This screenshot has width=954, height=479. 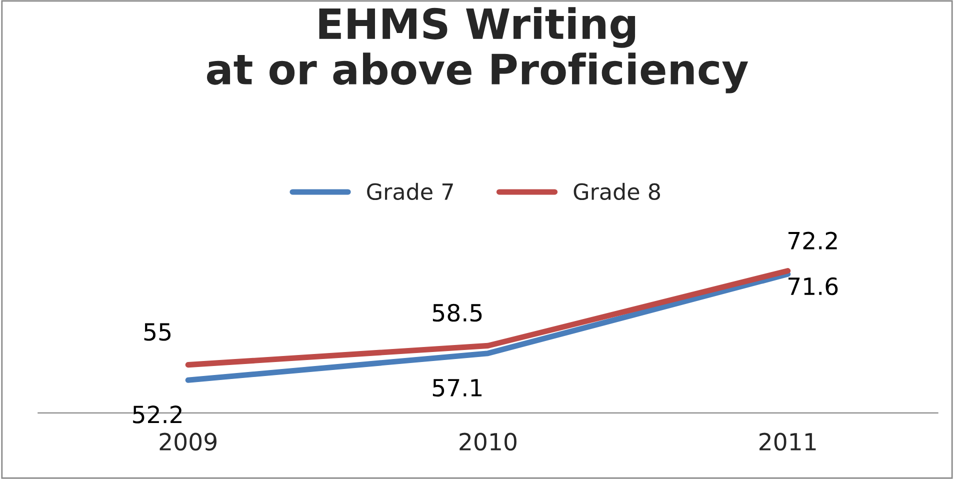 I want to click on data-label: 55, so click(x=157, y=332).